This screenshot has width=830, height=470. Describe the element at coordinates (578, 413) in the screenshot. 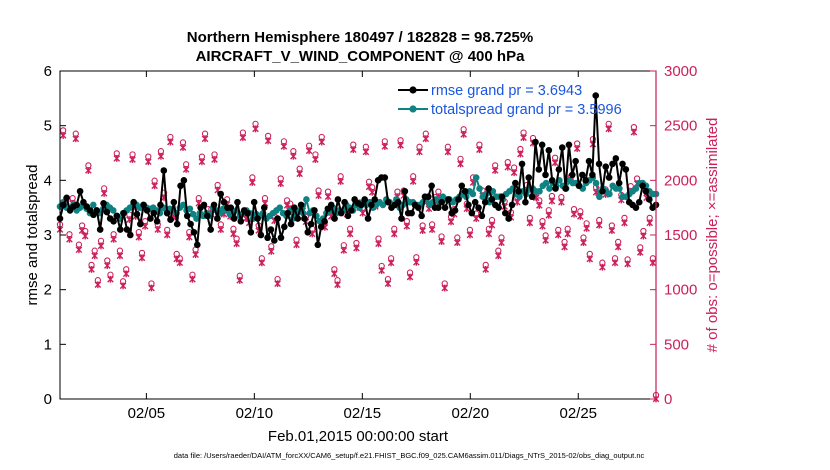

I see `x-tick-label: 02/25` at that location.